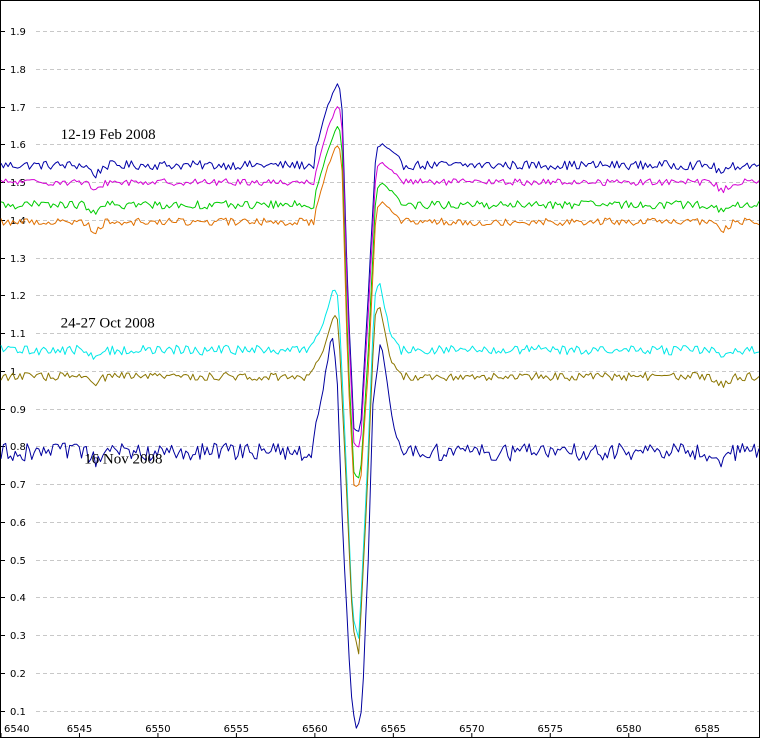 This screenshot has width=760, height=738. I want to click on x-tick-label: 6560, so click(314, 729).